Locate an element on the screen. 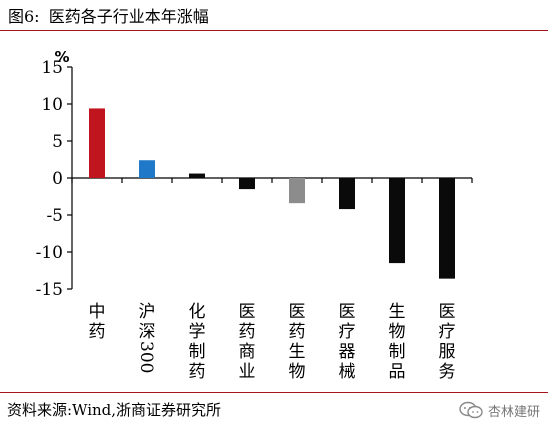 The height and width of the screenshot is (432, 548). category-label-char: 沪 is located at coordinates (147, 312).